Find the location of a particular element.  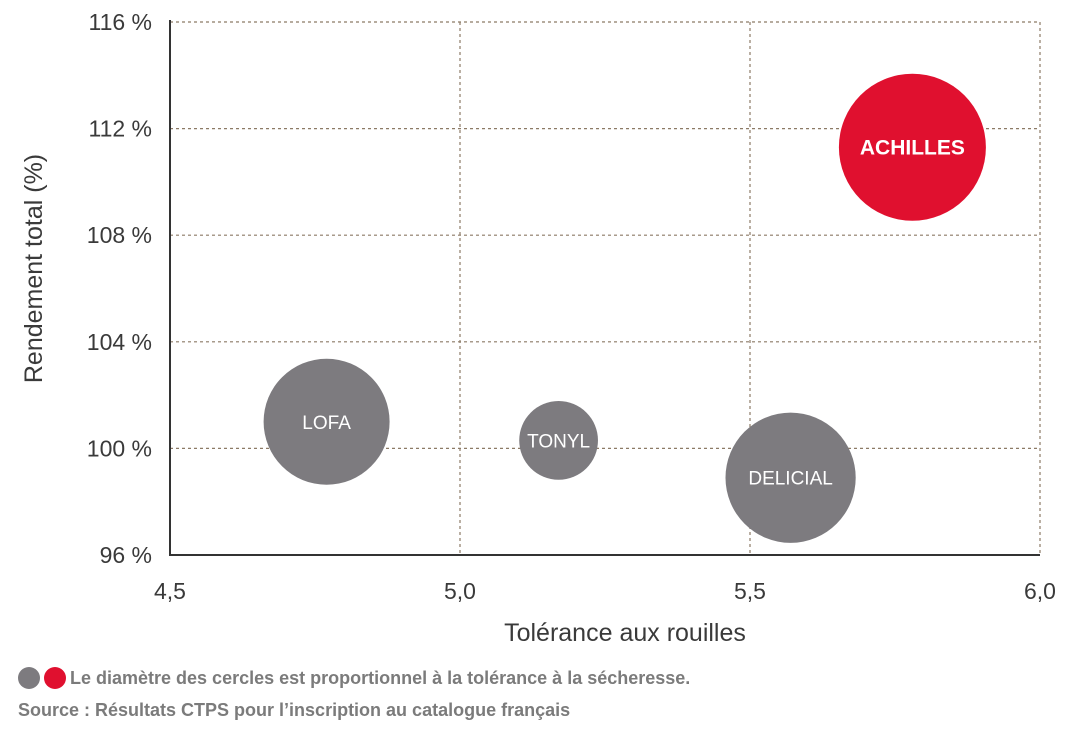

bubble-label-achilles: ACHILLES is located at coordinates (912, 147).